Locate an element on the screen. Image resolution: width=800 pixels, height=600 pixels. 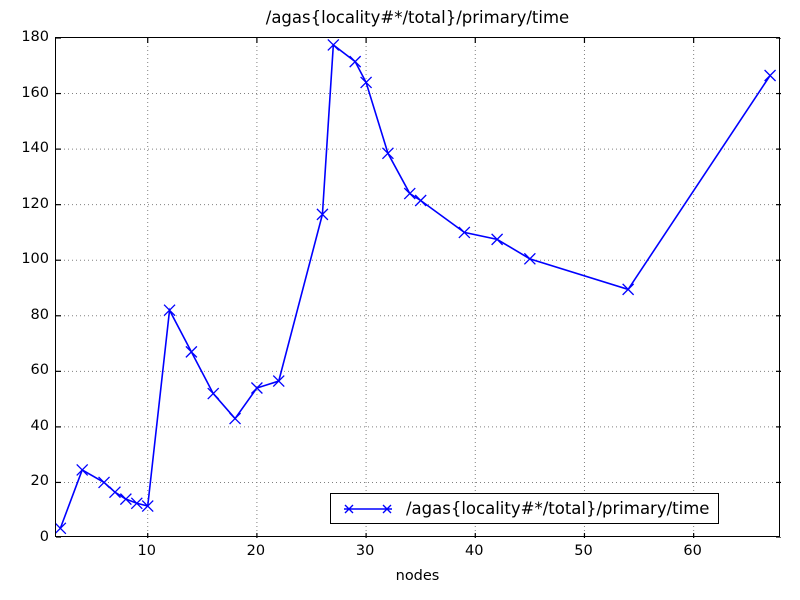
chart-legend: /agas{locality#*/total}/primary/time is located at coordinates (525, 508).